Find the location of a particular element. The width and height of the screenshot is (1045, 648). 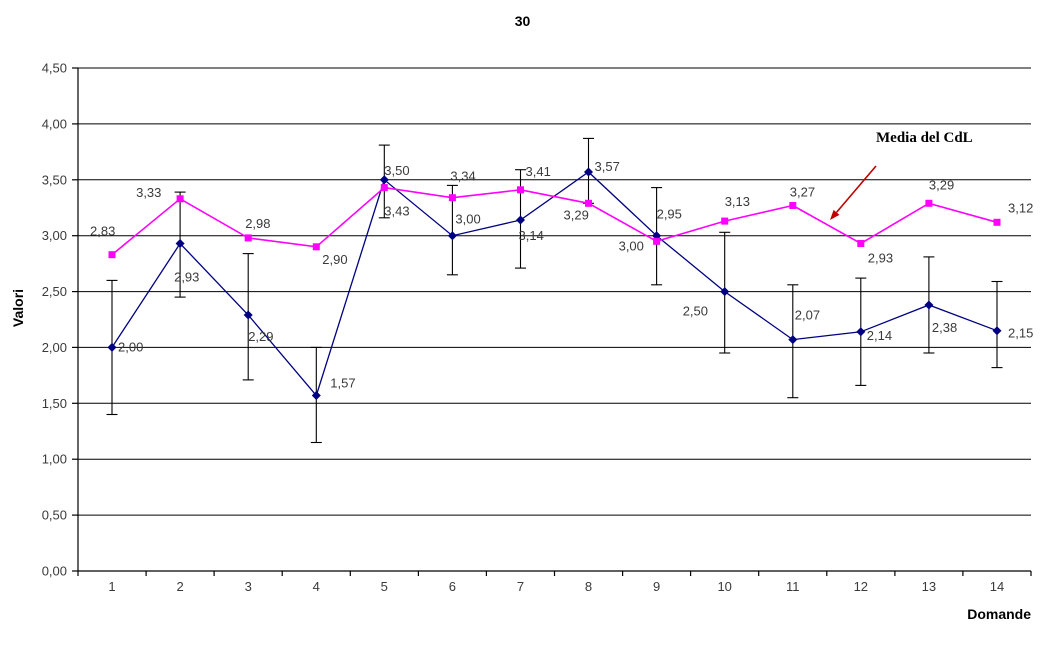

svg-text: 10 is located at coordinates (724, 586).